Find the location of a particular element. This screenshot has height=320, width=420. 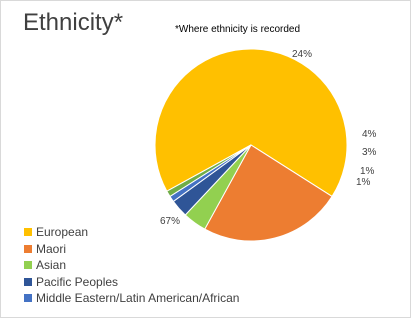

legend-label: Asian is located at coordinates (51, 265).